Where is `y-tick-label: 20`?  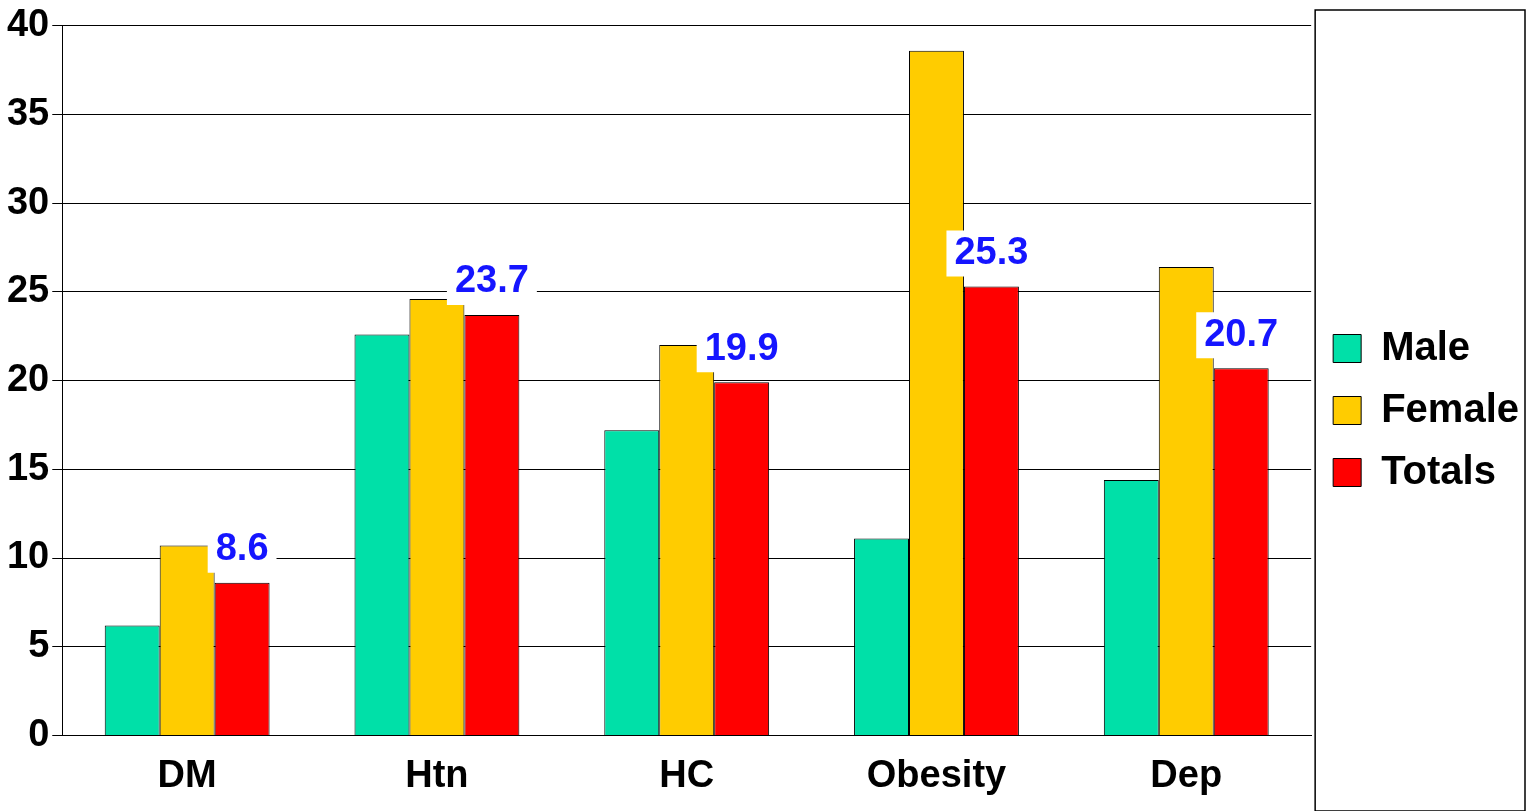
y-tick-label: 20 is located at coordinates (28, 378).